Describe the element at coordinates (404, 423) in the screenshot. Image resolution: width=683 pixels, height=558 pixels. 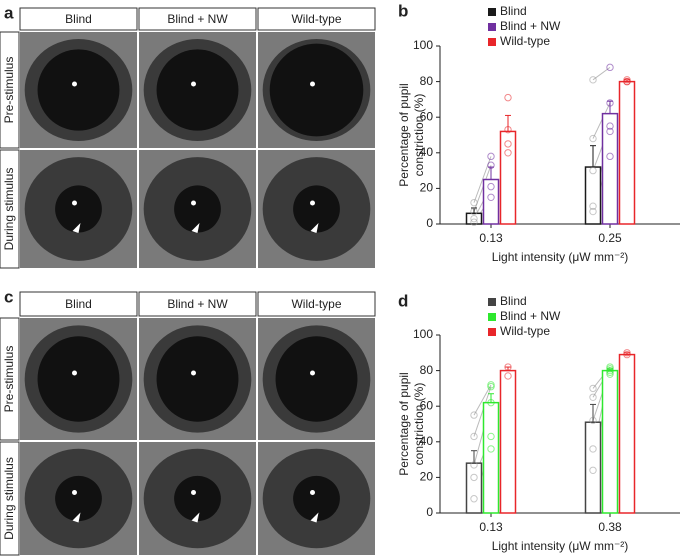
I see `y-axis-label: Percentage of pupil` at that location.